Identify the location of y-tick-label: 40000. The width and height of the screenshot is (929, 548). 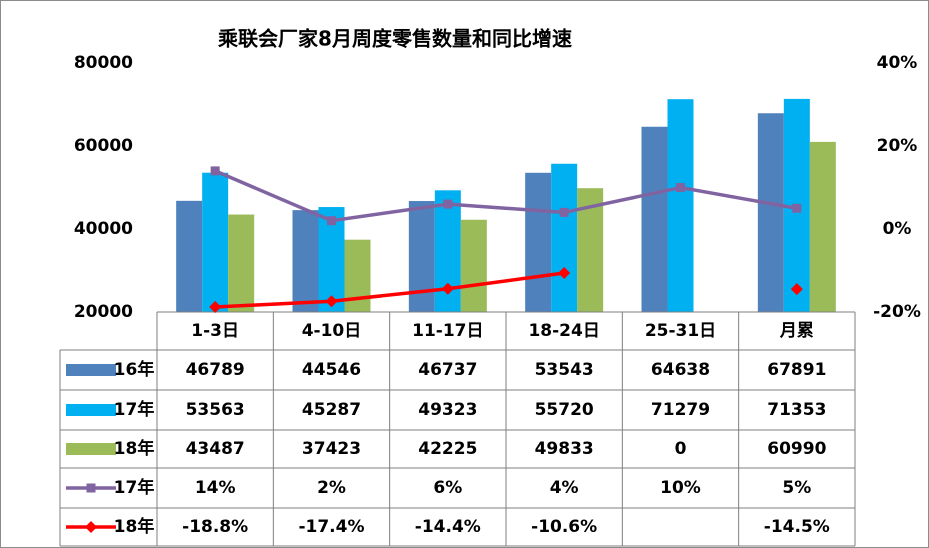
(103, 229).